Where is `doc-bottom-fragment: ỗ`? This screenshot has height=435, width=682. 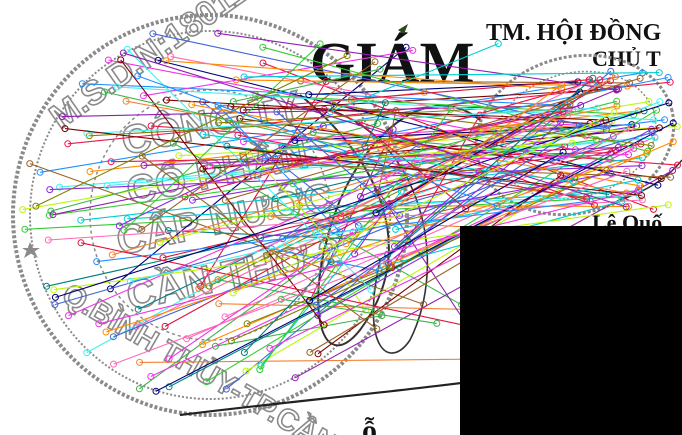
doc-bottom-fragment: ỗ is located at coordinates (369, 424).